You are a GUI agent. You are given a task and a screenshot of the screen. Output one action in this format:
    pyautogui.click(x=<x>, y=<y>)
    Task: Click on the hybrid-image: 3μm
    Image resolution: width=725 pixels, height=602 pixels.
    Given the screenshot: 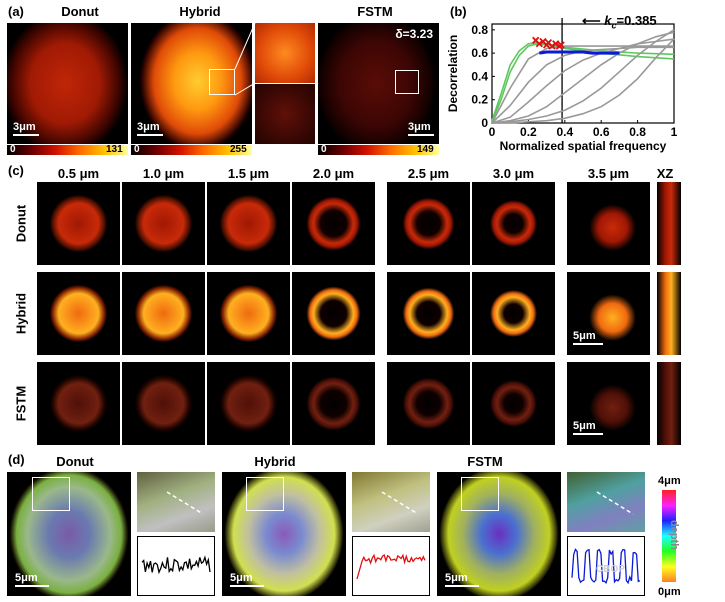 What is the action you would take?
    pyautogui.click(x=191, y=83)
    